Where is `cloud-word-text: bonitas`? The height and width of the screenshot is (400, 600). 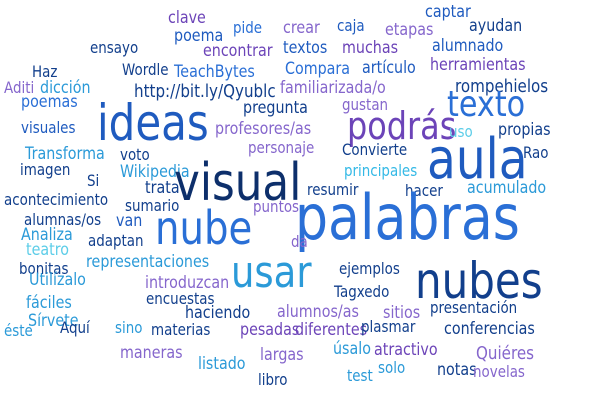 cloud-word-text: bonitas is located at coordinates (44, 268).